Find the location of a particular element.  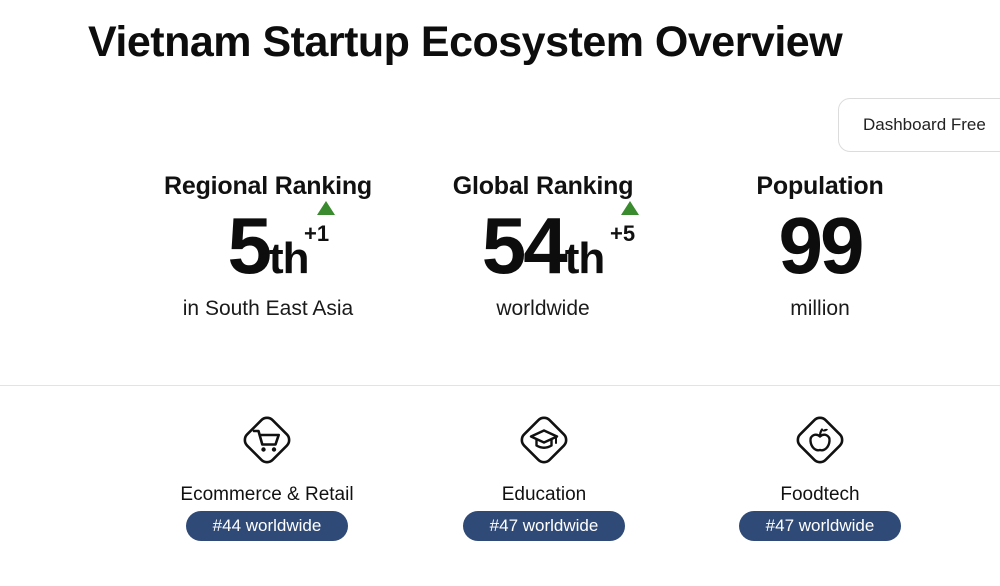

category-label: Ecommerce & Retail is located at coordinates (267, 494).